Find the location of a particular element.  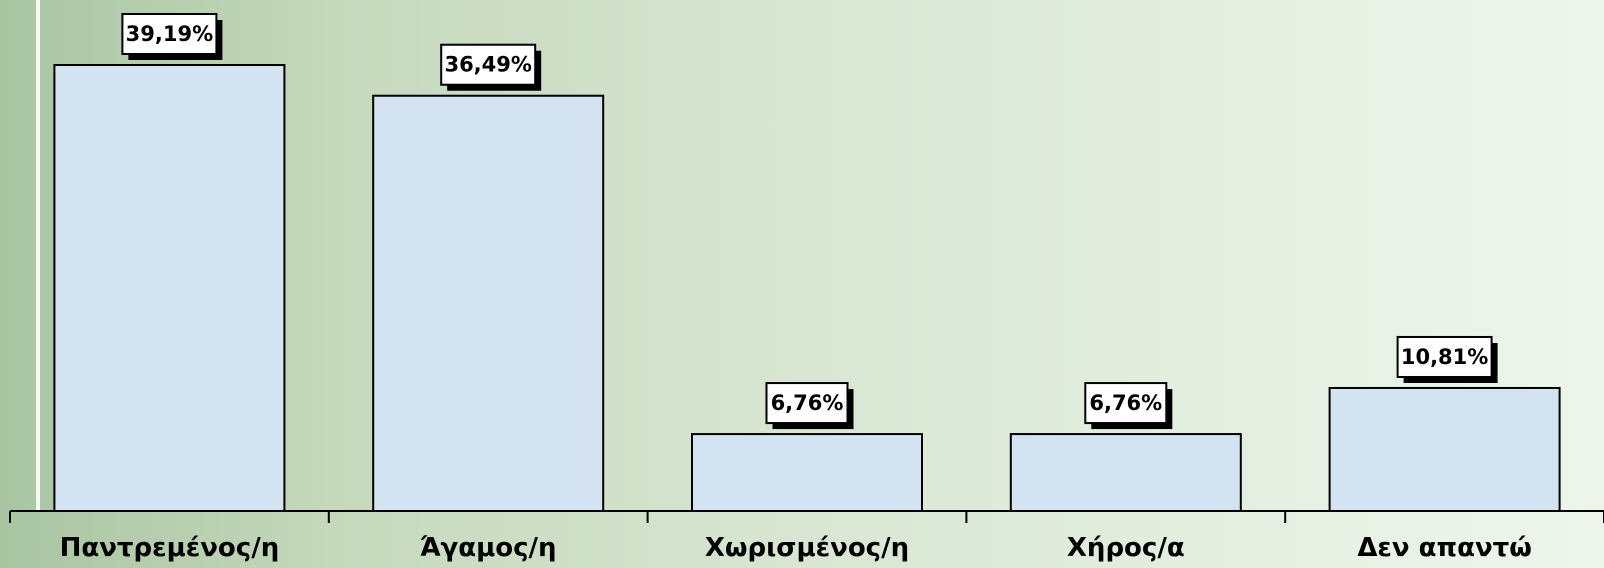

category-label: Άγαμος/η is located at coordinates (488, 548).